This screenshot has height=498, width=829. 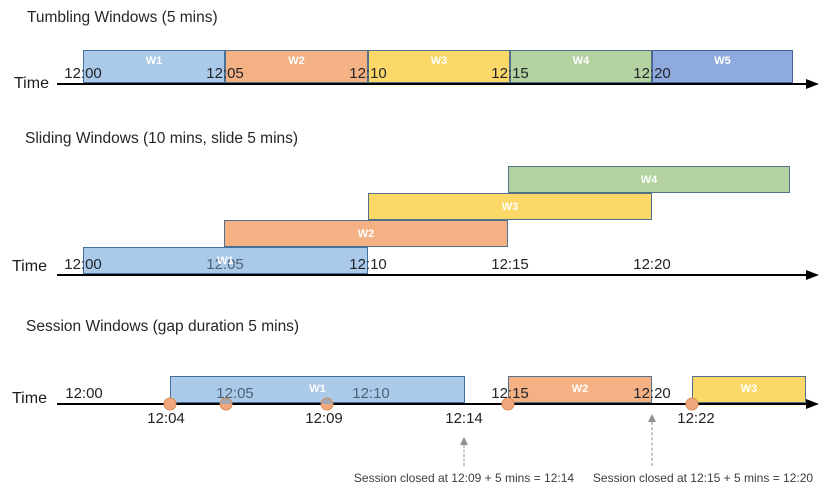 What do you see at coordinates (166, 418) in the screenshot?
I see `event-time-label: 12:04` at bounding box center [166, 418].